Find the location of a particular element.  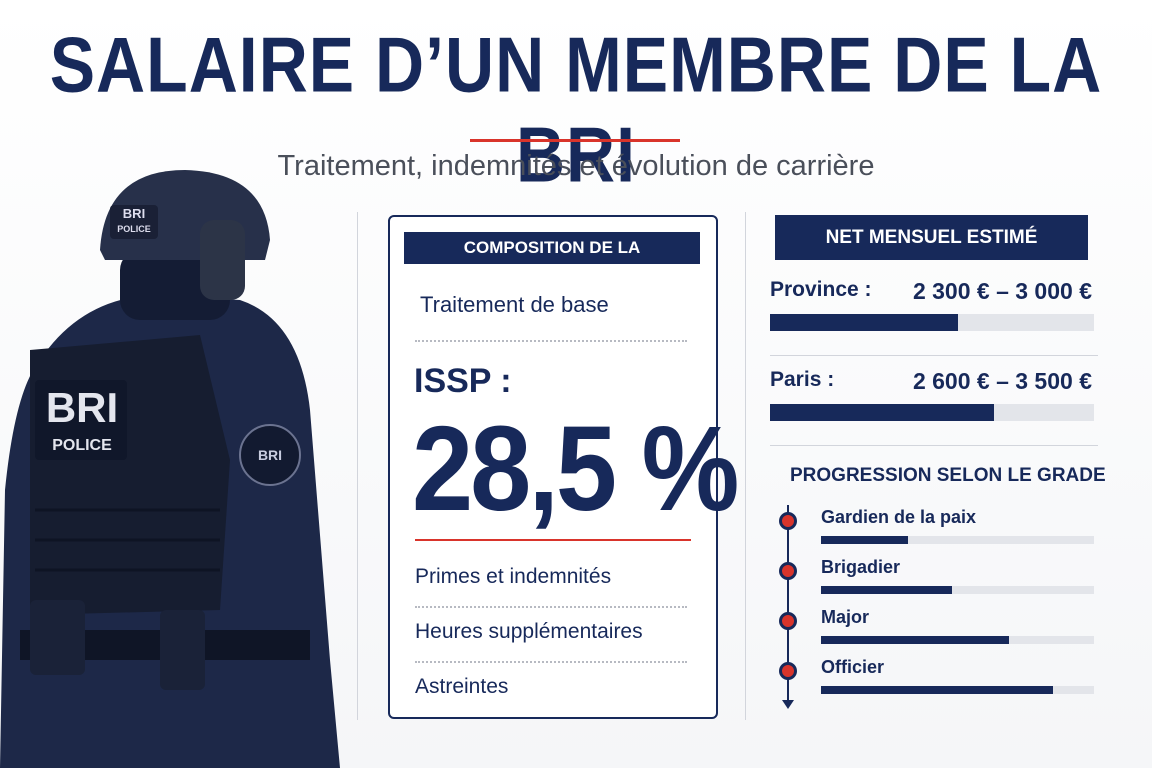

timeline is located at coordinates (788, 604).